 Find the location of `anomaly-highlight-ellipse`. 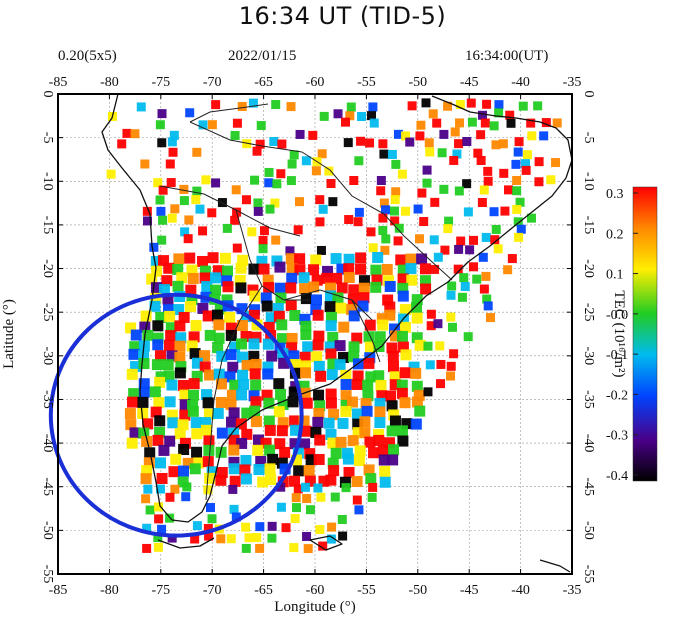

anomaly-highlight-ellipse is located at coordinates (176, 415).